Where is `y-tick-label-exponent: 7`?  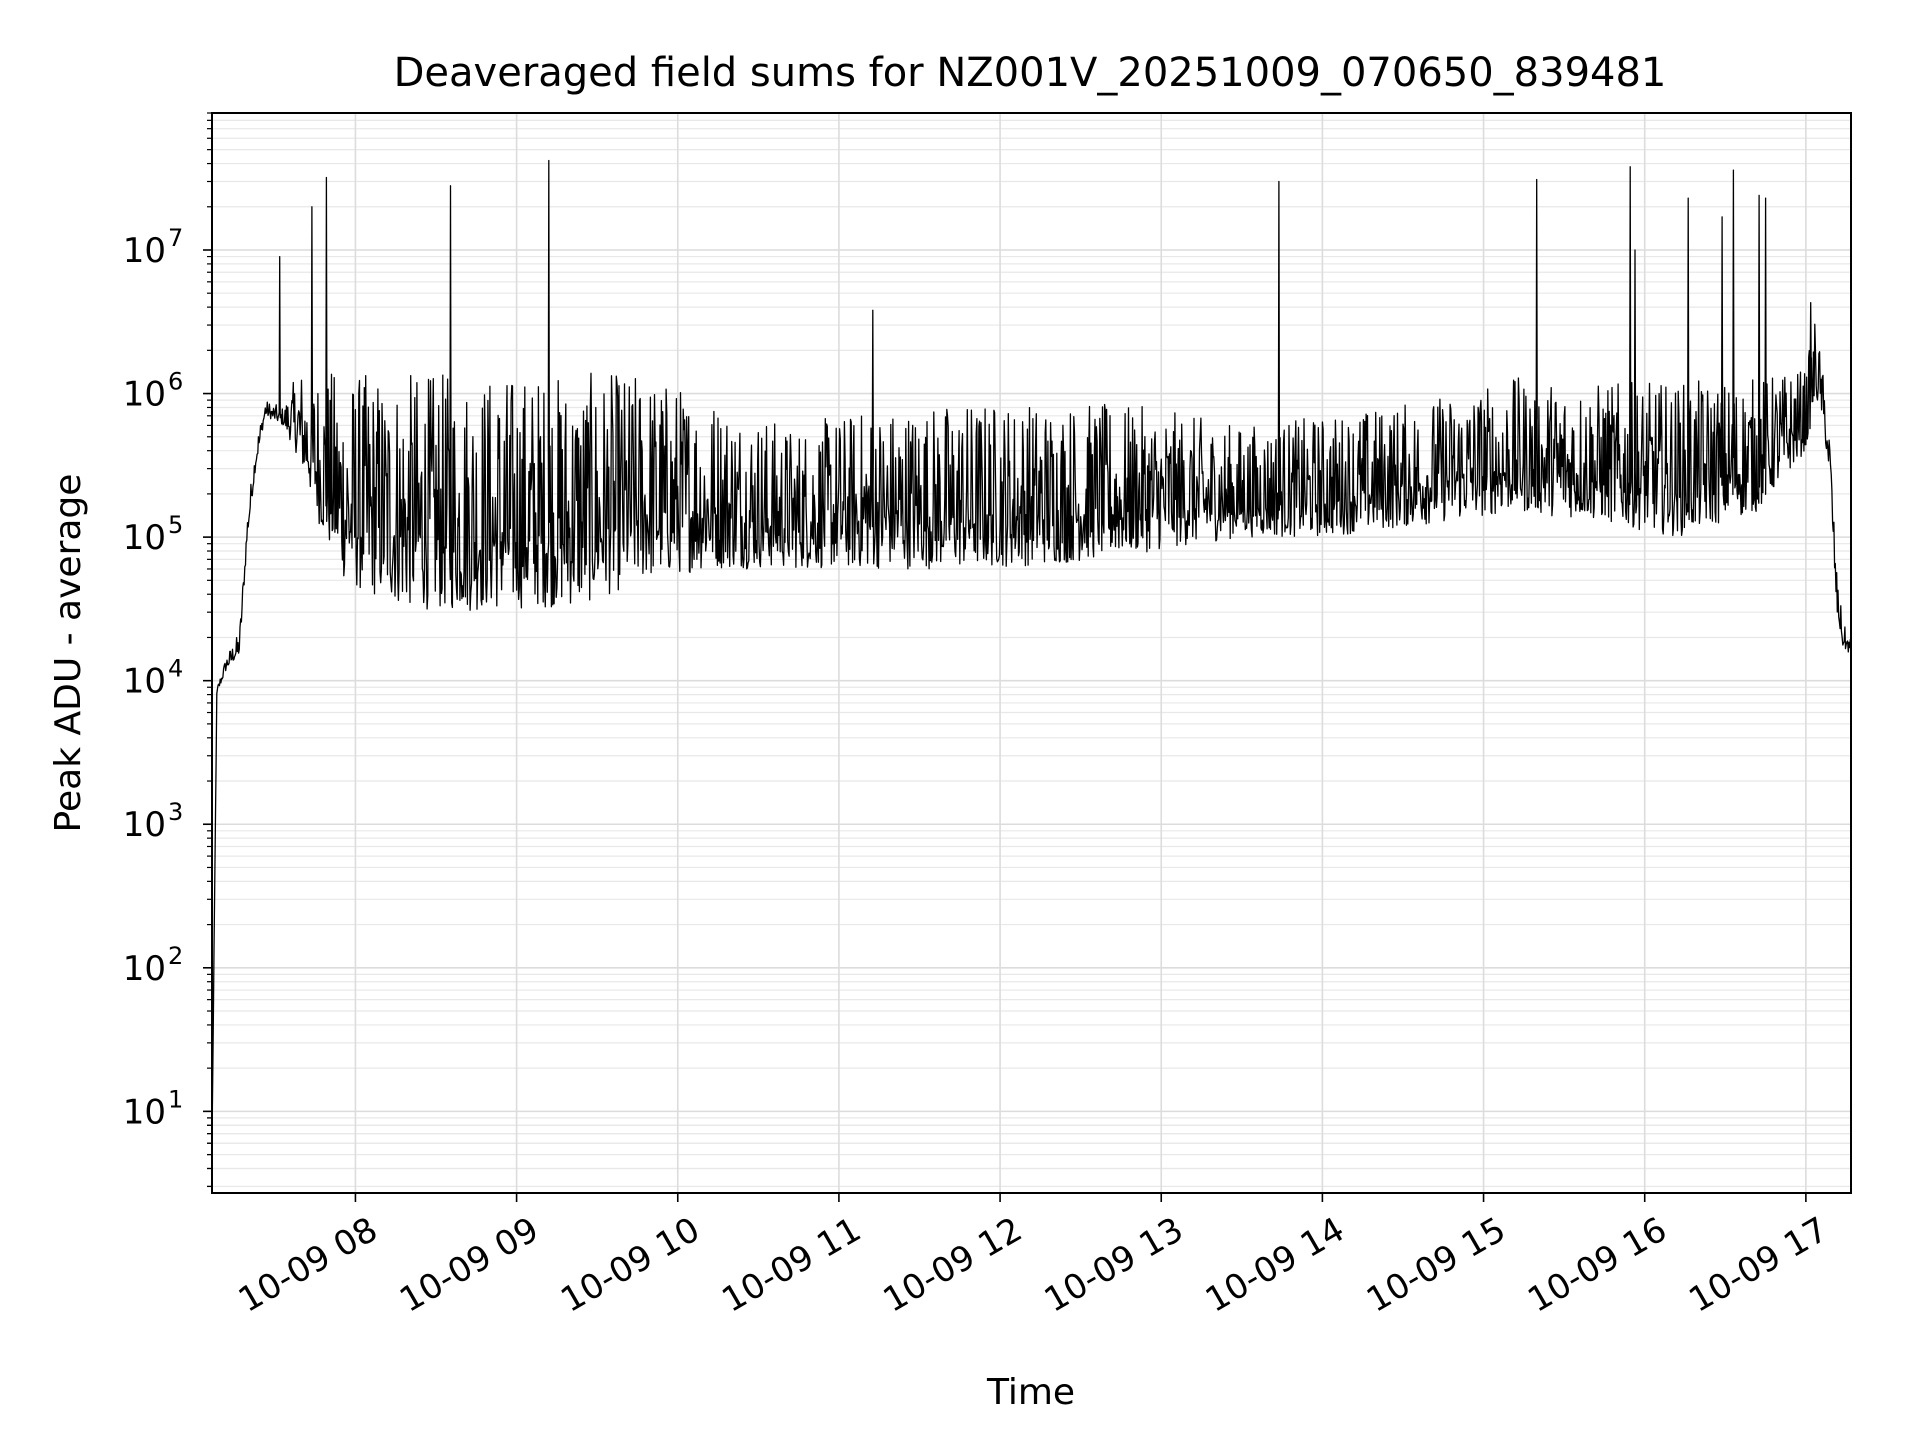
y-tick-label-exponent: 7 is located at coordinates (175, 238).